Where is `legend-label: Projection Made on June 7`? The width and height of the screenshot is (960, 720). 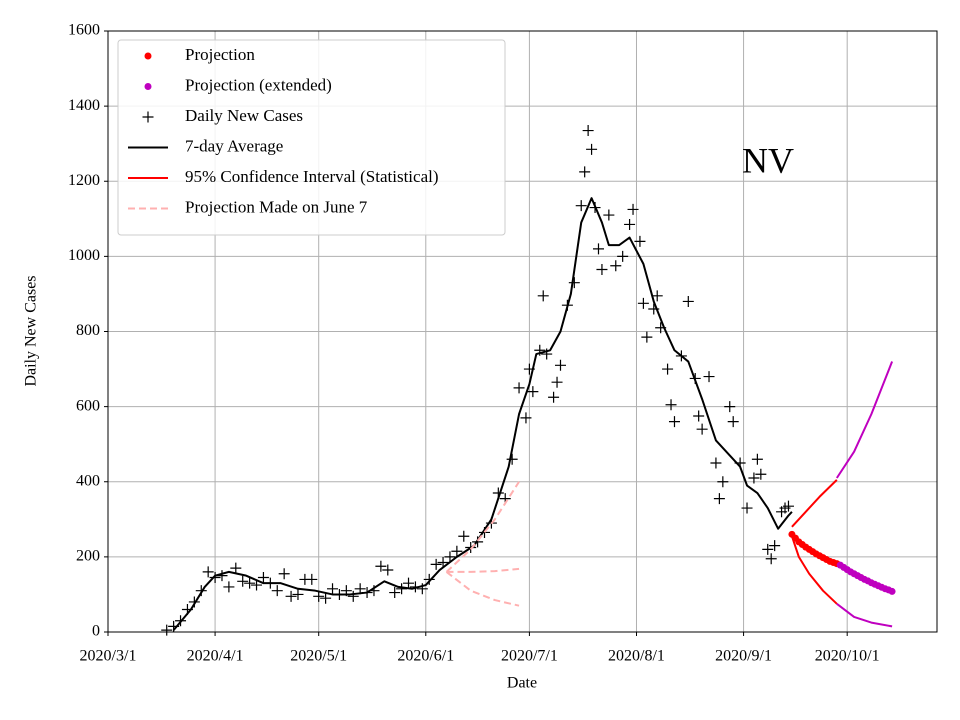
legend-label: Projection Made on June 7 is located at coordinates (276, 206).